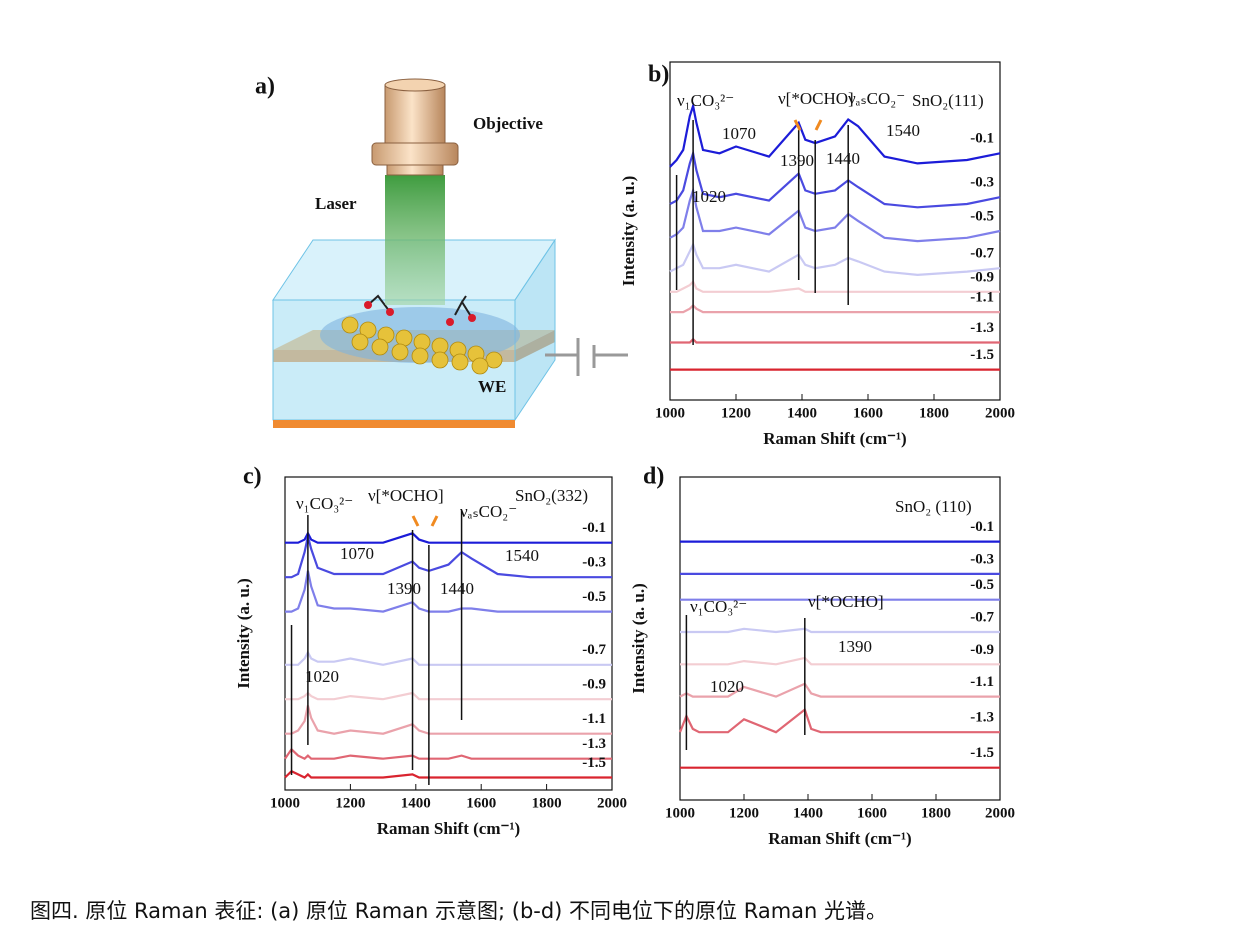 The image size is (1241, 939). Describe the element at coordinates (933, 506) in the screenshot. I see `annotation: SnO₂ (110)` at that location.